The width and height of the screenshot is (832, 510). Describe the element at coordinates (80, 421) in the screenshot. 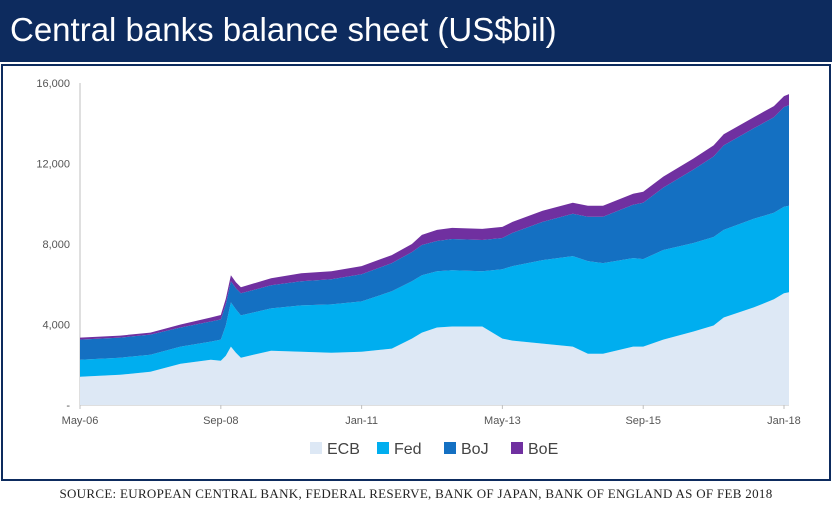

I see `x-tick-label: May-06` at that location.